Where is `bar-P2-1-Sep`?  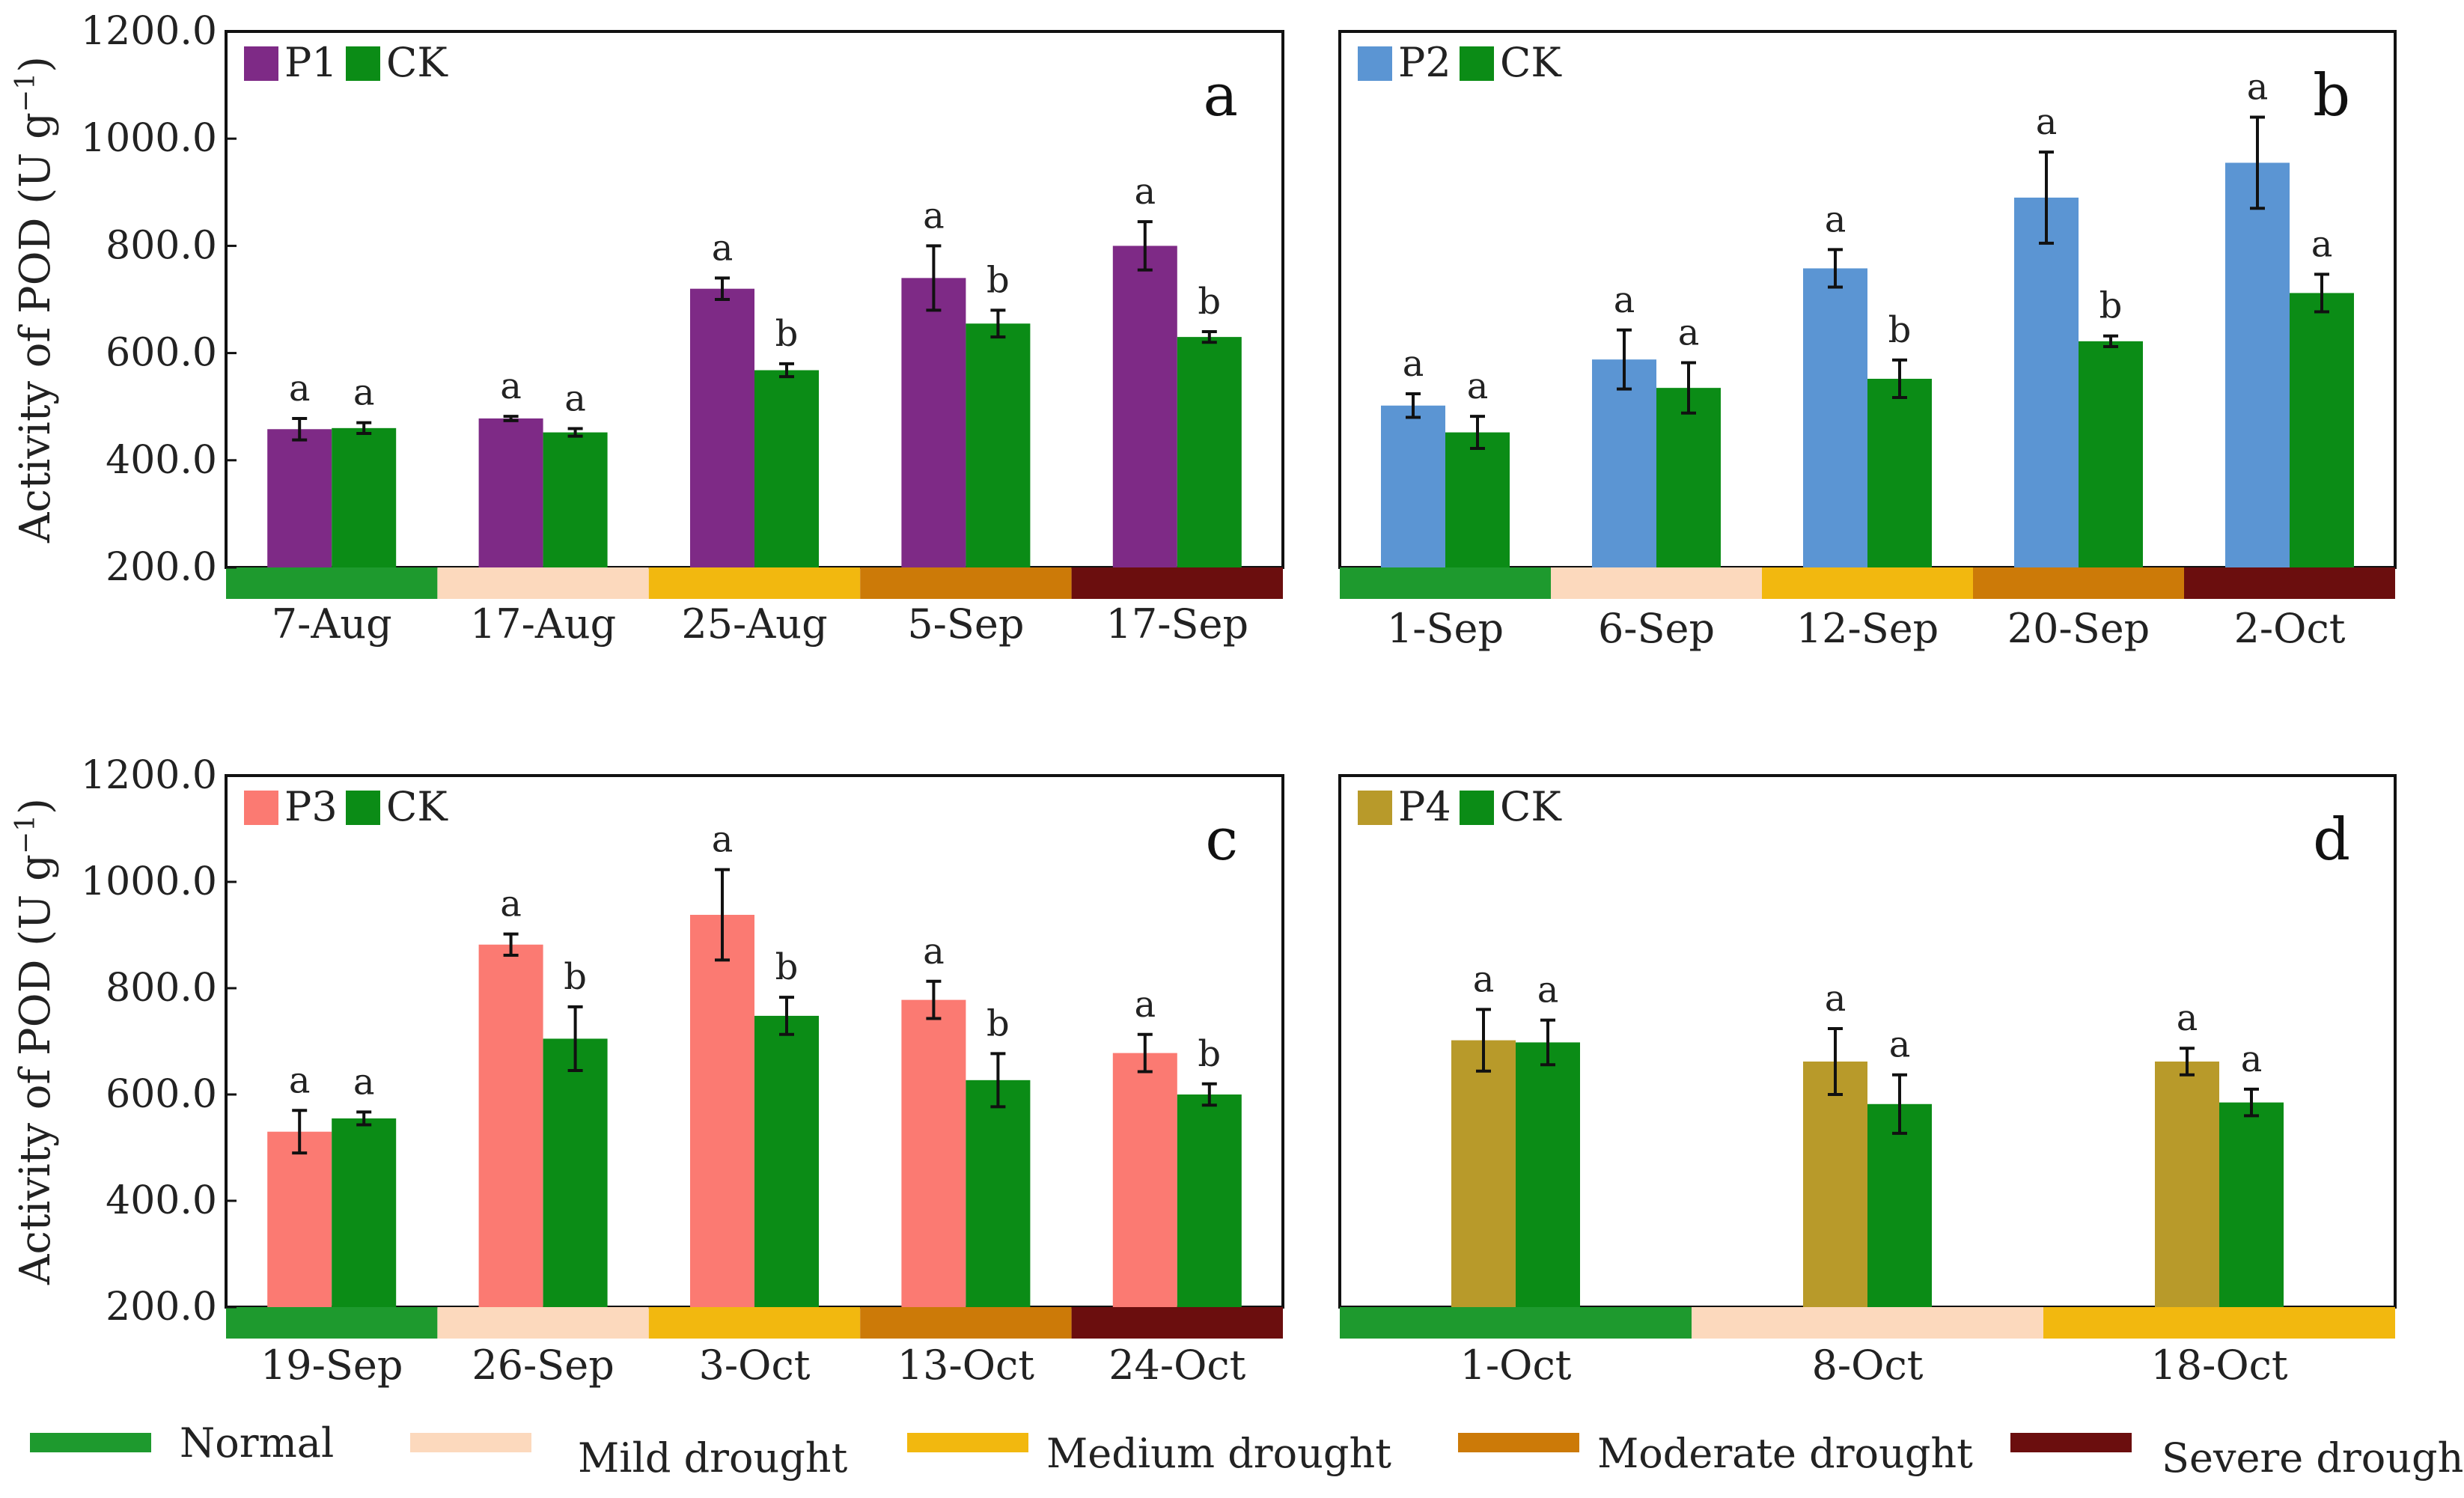
bar-P2-1-Sep is located at coordinates (1413, 486).